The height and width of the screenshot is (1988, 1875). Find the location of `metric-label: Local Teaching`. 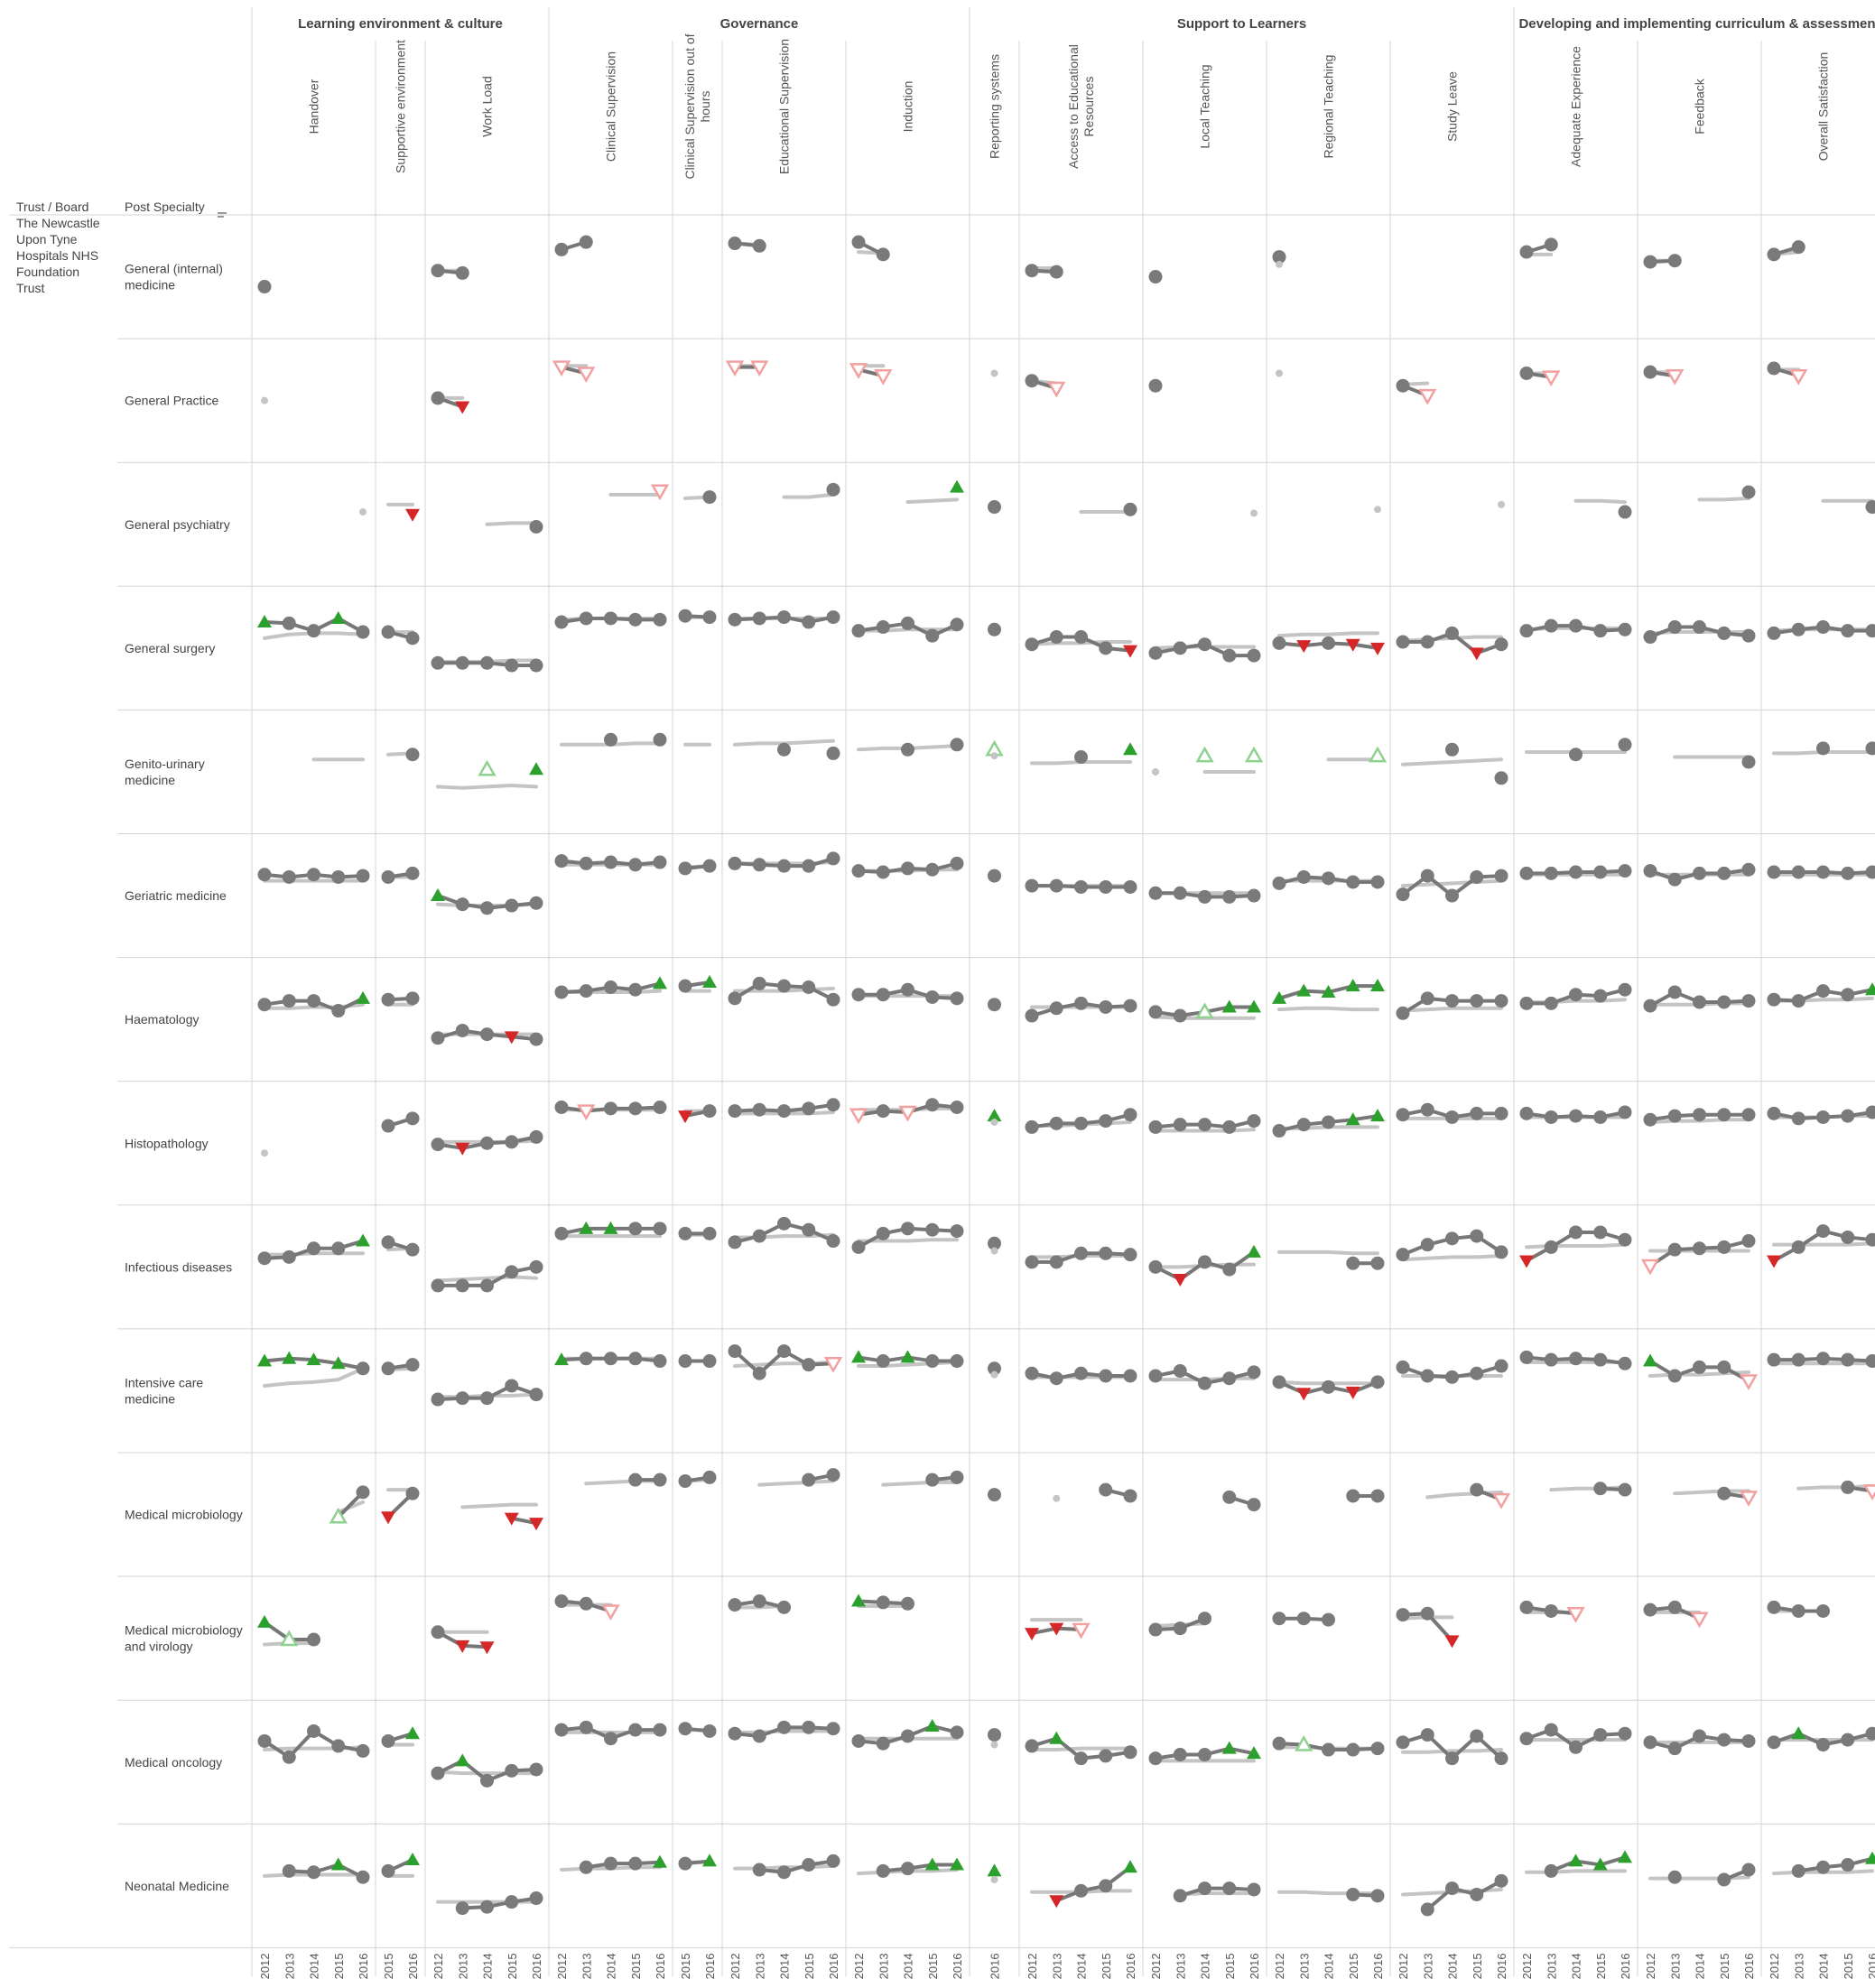

metric-label: Local Teaching is located at coordinates (1205, 106).